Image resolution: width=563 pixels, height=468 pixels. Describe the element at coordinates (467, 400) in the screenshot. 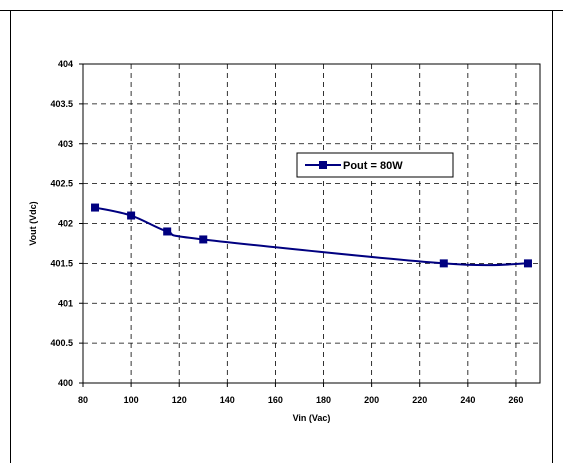

I see `x-tick-label: 240` at that location.